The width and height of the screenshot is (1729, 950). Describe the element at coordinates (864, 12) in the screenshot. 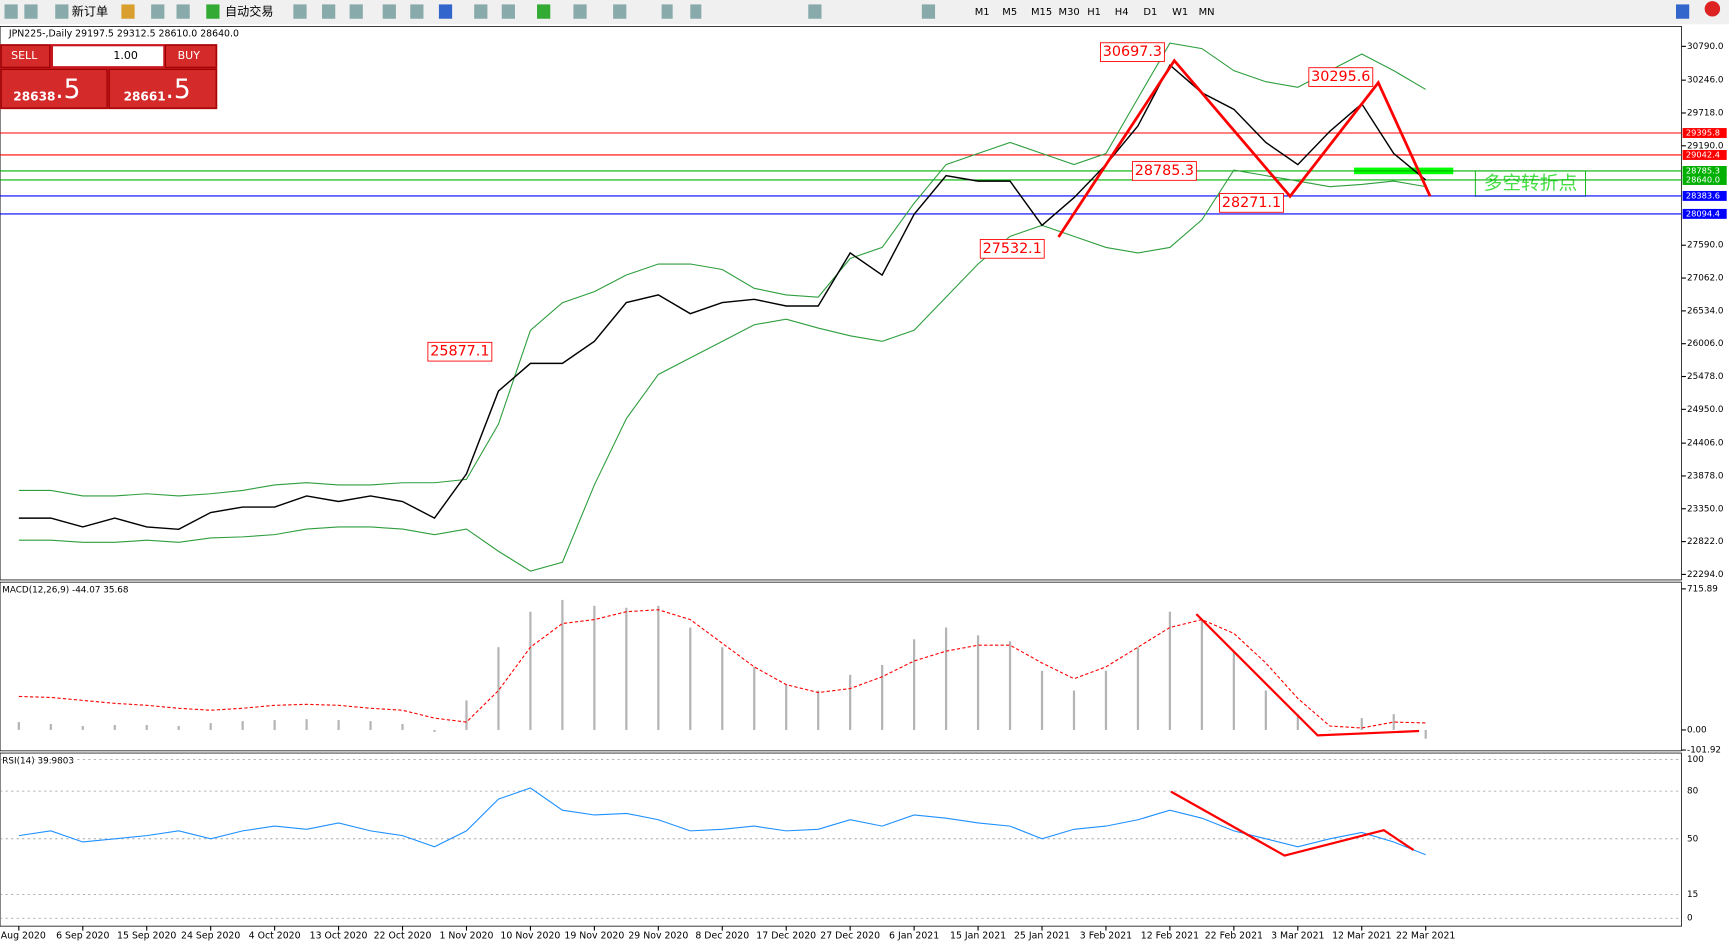

I see `toolbar` at that location.